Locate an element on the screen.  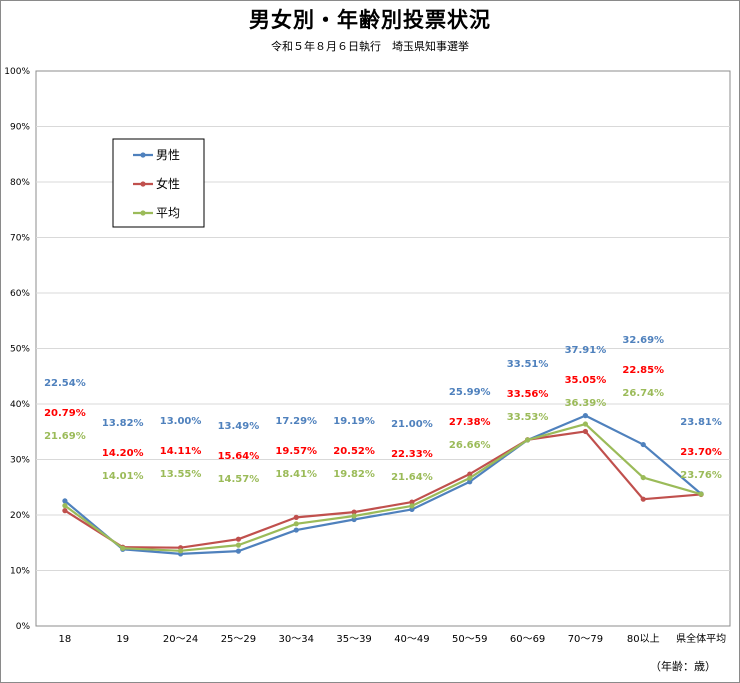
data-label: 14.20% is located at coordinates (123, 453).